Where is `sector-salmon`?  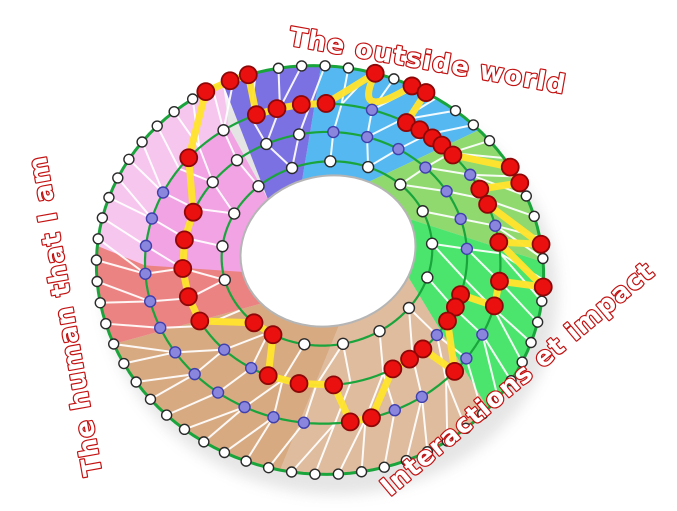 sector-salmon is located at coordinates (179, 295).